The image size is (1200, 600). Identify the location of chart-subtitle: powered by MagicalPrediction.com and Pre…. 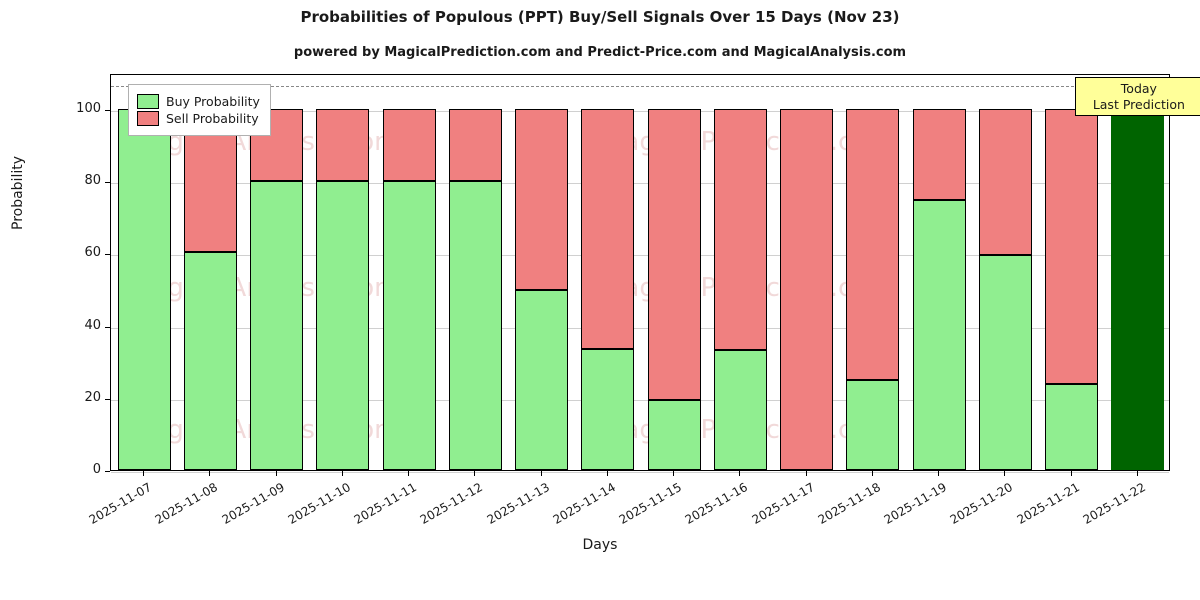
(600, 52).